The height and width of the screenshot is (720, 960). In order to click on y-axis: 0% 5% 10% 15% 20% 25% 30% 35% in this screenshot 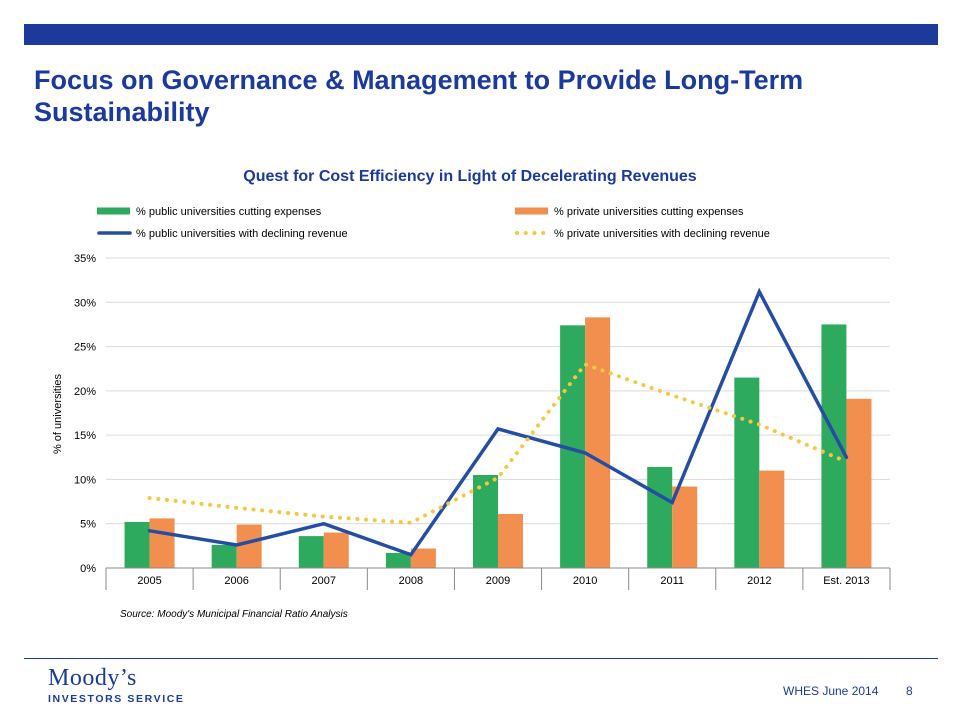, I will do `click(85, 414)`.